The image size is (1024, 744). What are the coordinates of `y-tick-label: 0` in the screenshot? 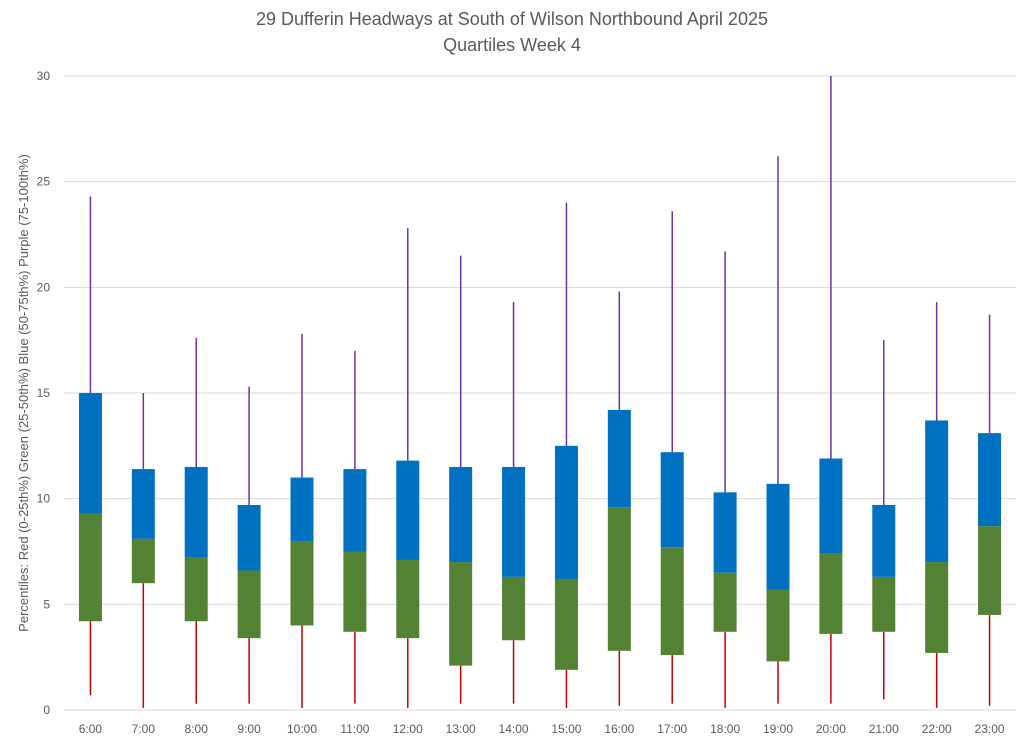 It's located at (46, 710).